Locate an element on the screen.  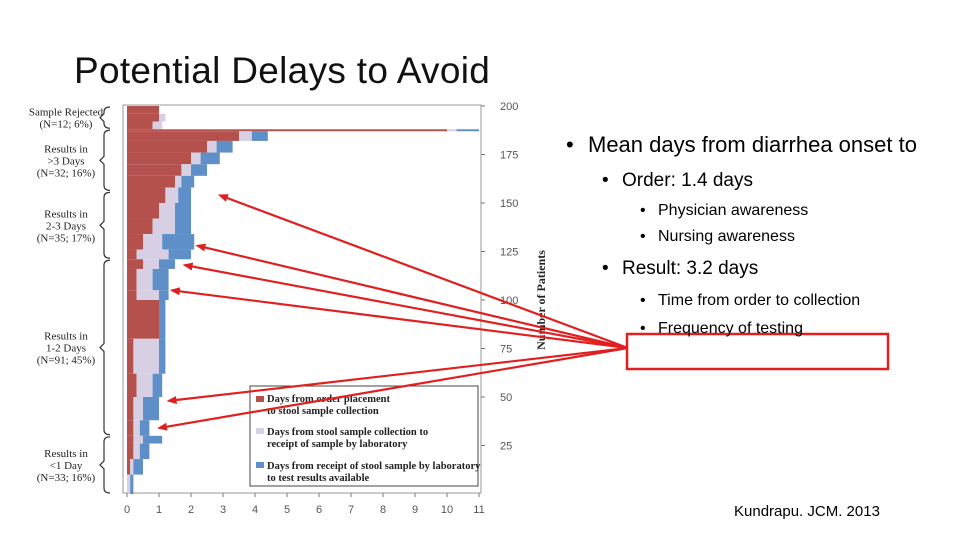
group-label-2-1: 2-3 Days is located at coordinates (66, 226).